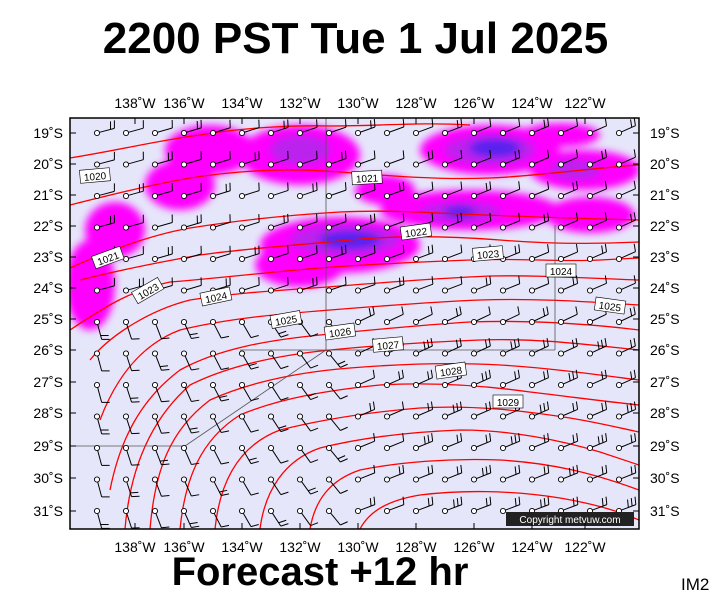 The width and height of the screenshot is (711, 600). What do you see at coordinates (48, 511) in the screenshot?
I see `lat-label-left: 31˚S` at bounding box center [48, 511].